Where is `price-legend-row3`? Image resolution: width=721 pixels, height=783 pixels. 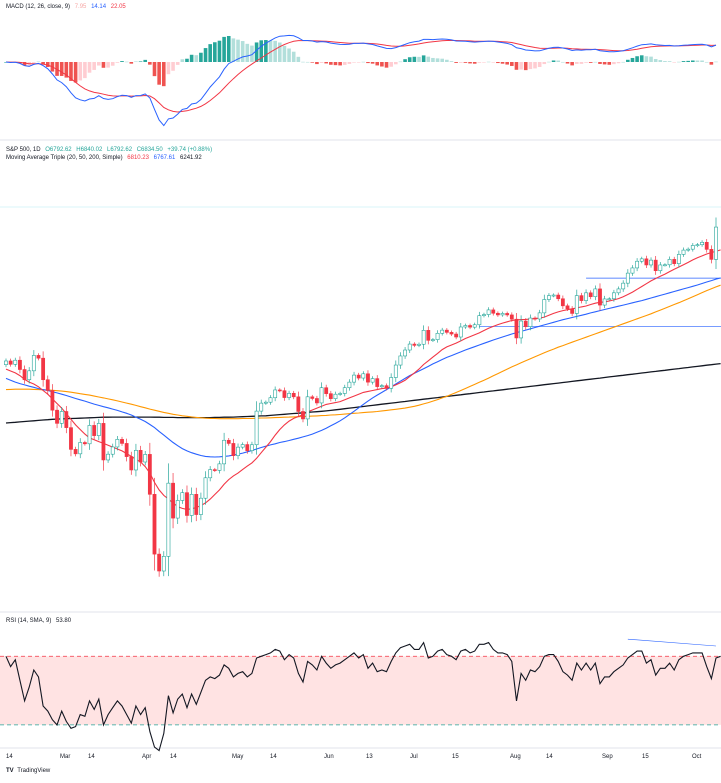 price-legend-row3 is located at coordinates (110, 166).